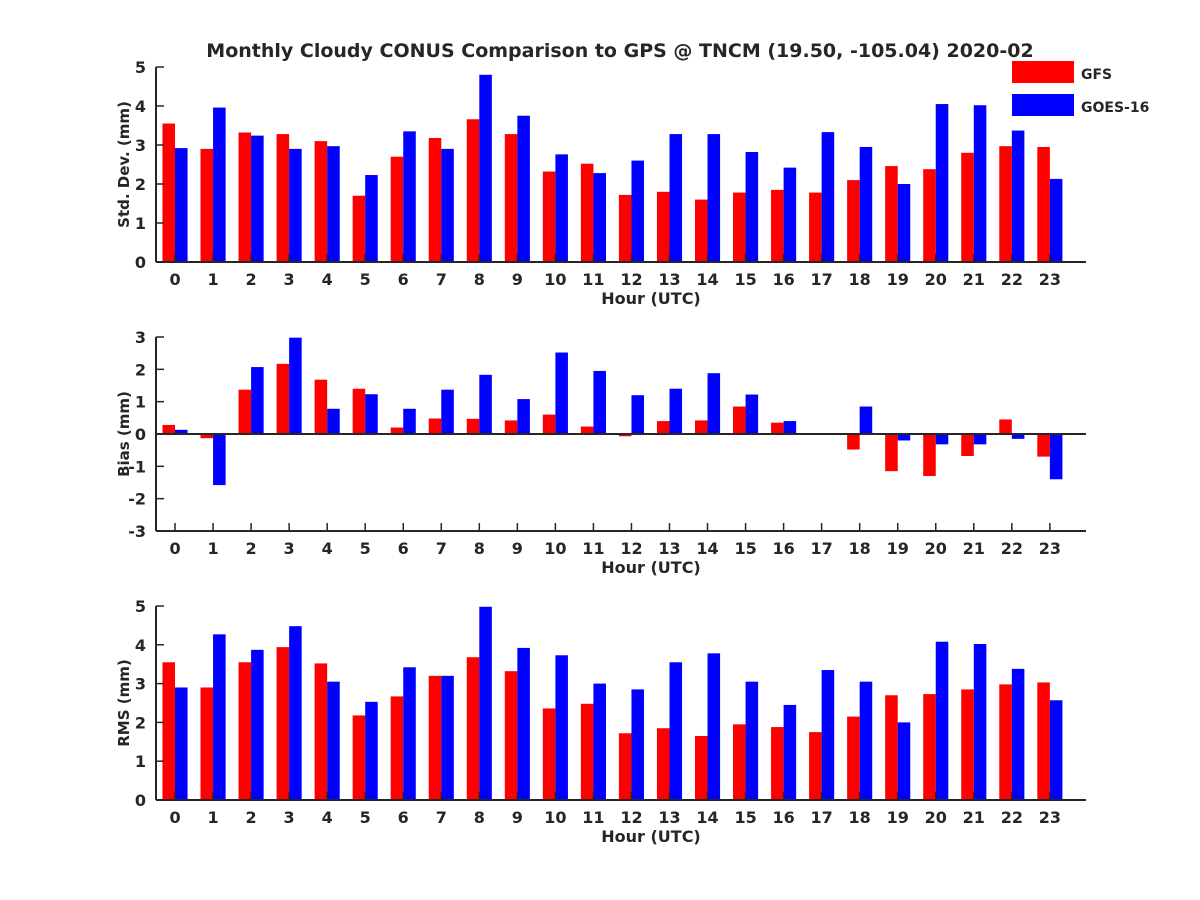 The height and width of the screenshot is (900, 1200). I want to click on y-axis-label: Bias (mm), so click(124, 434).